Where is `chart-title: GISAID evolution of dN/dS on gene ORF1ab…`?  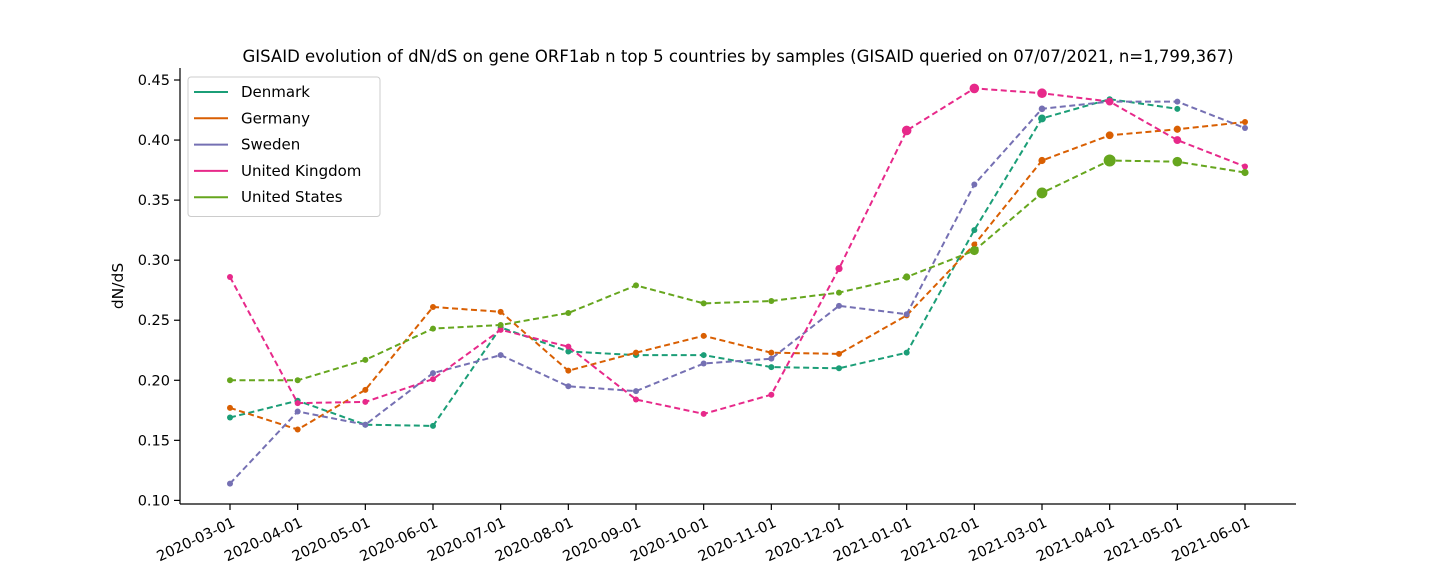 chart-title: GISAID evolution of dN/dS on gene ORF1ab… is located at coordinates (737, 56).